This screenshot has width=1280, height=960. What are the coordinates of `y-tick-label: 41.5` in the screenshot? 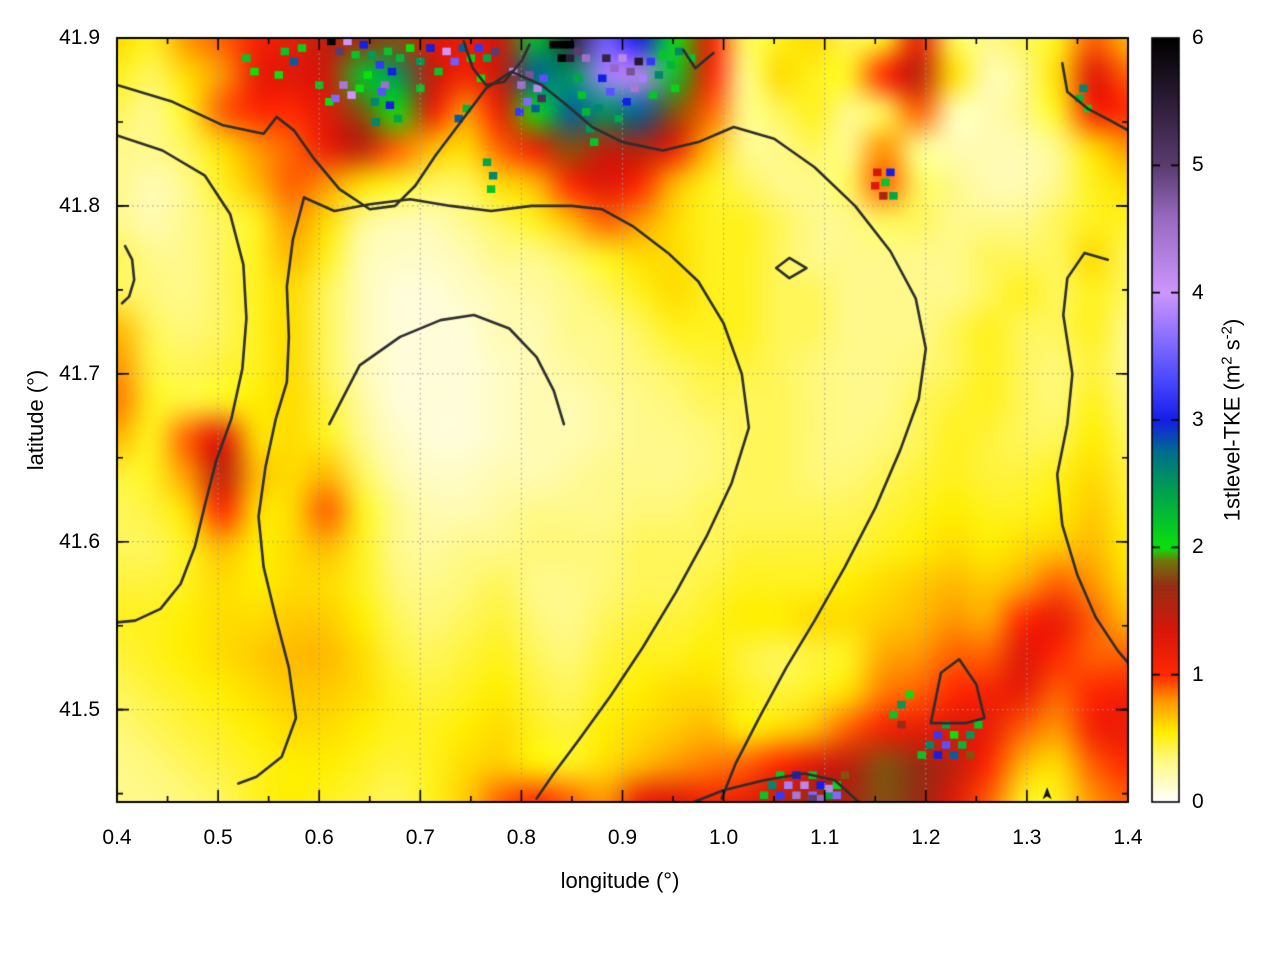 It's located at (79, 709).